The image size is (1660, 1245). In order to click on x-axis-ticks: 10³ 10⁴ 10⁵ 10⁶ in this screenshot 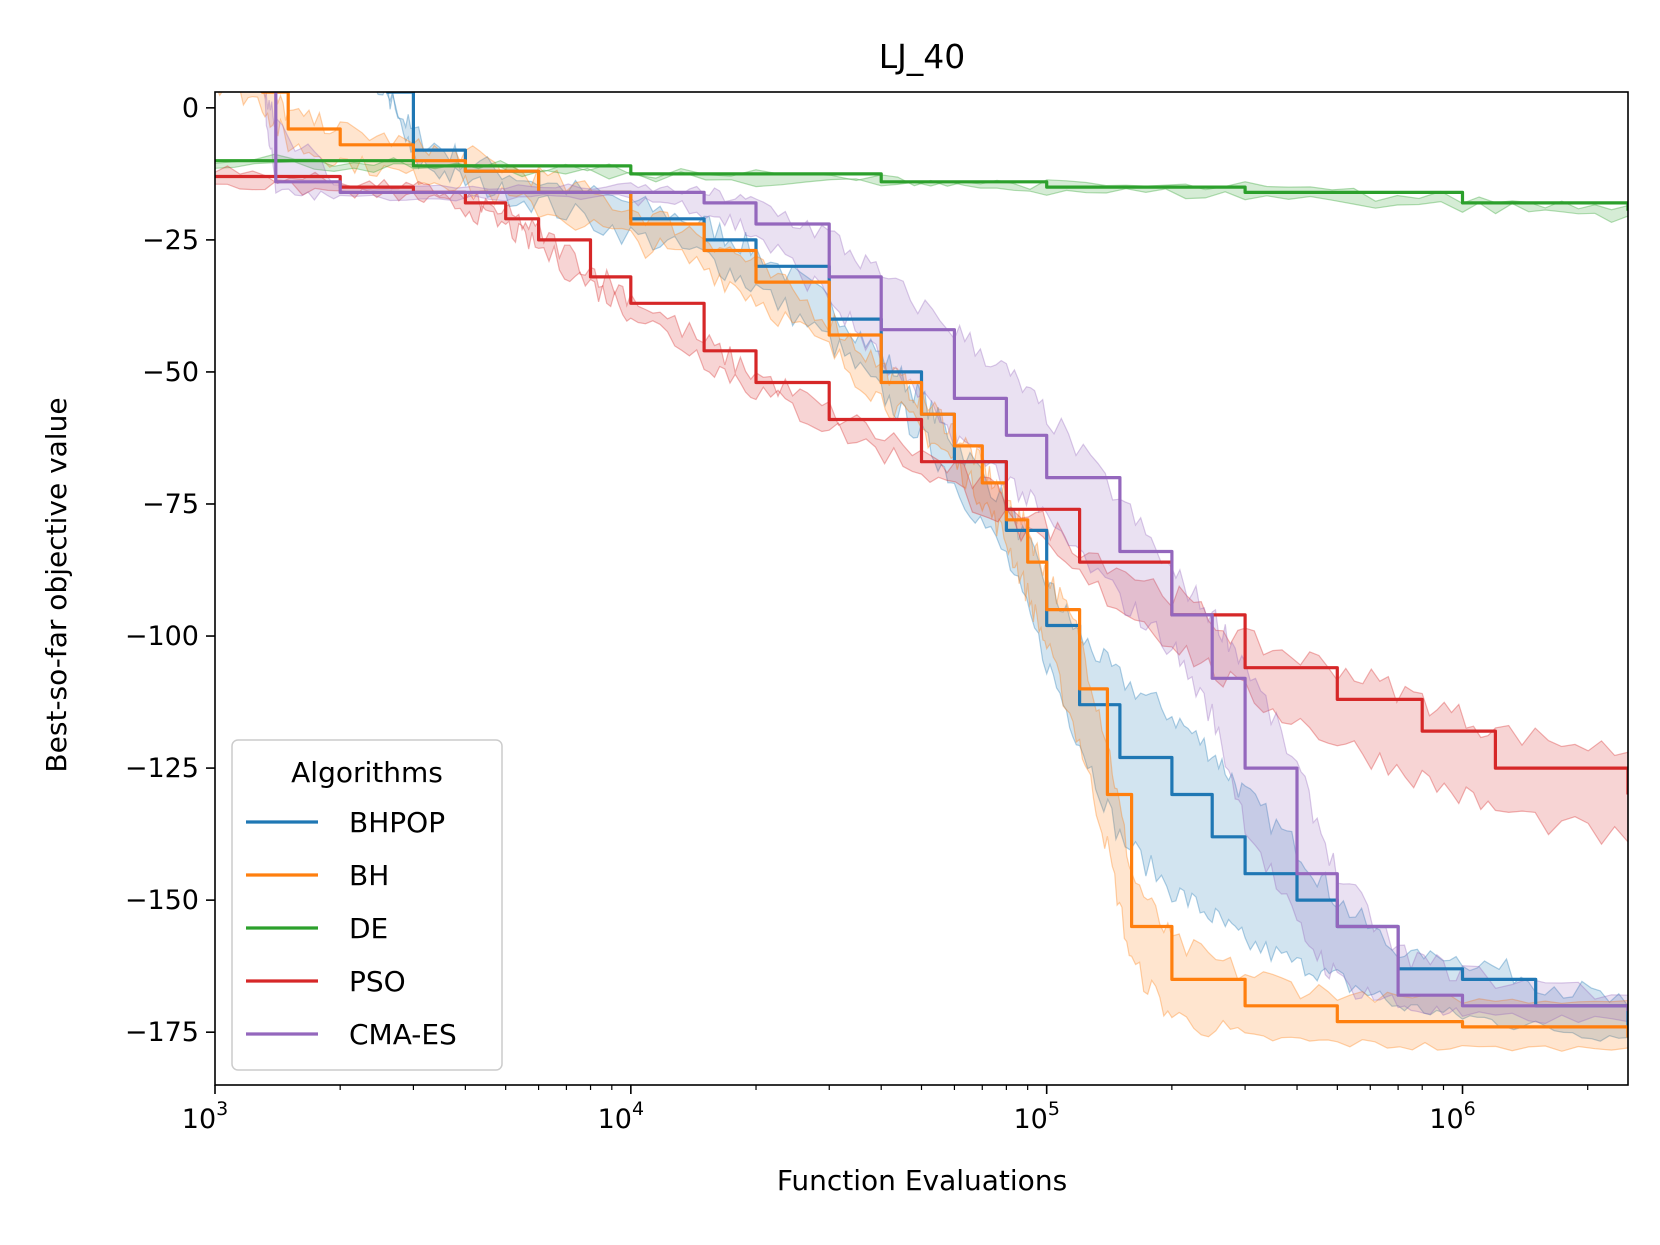, I will do `click(885, 1110)`.